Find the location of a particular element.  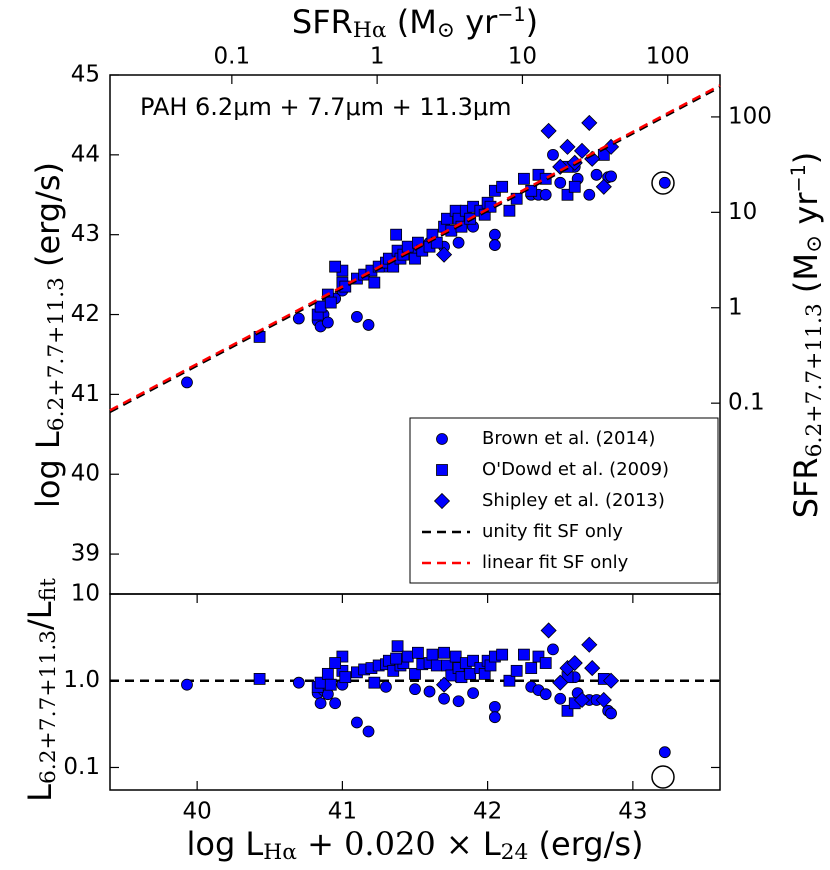

x2-tick-label: 10 is located at coordinates (522, 57).